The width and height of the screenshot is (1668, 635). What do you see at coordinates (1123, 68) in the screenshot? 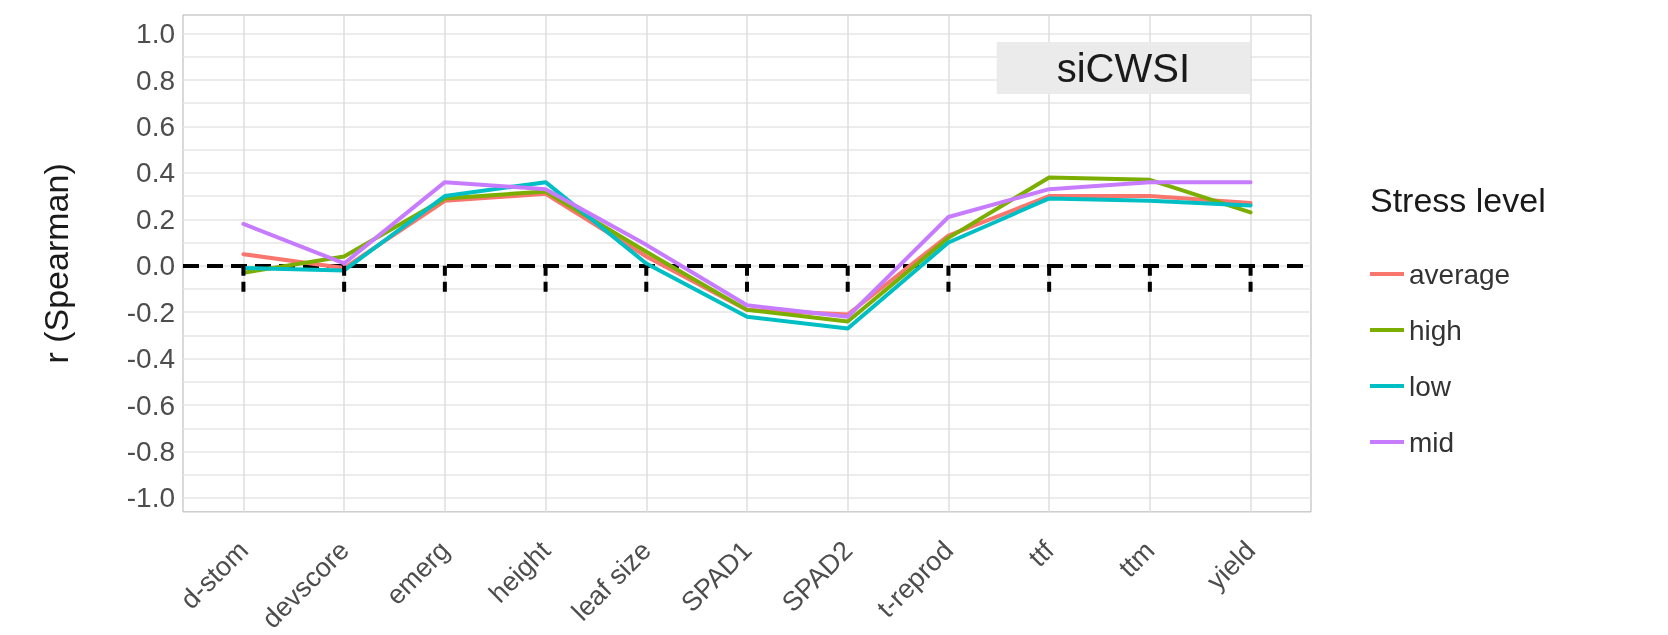
I see `text: siCWSI` at bounding box center [1123, 68].